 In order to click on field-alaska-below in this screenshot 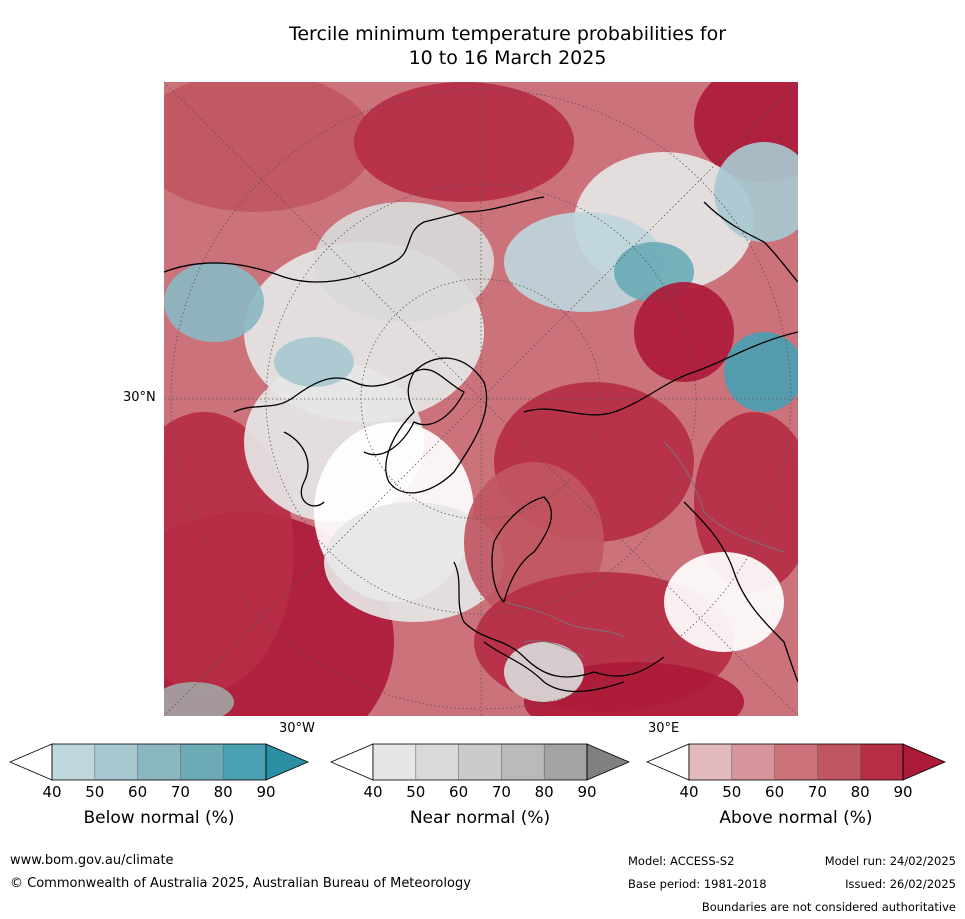, I will do `click(756, 192)`.